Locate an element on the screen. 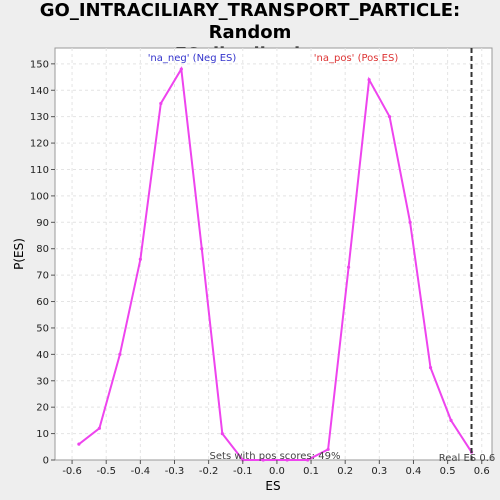  neg-es-label: 'na_neg' (Neg ES) is located at coordinates (192, 58).